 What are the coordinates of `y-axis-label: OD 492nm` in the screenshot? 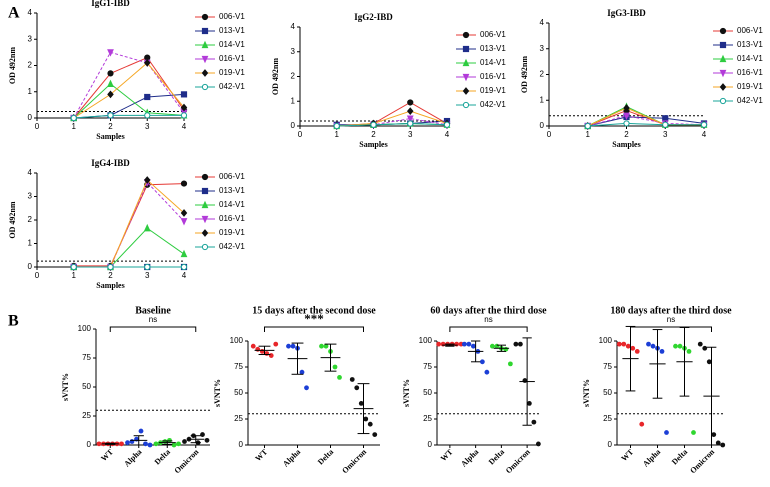 It's located at (275, 76).